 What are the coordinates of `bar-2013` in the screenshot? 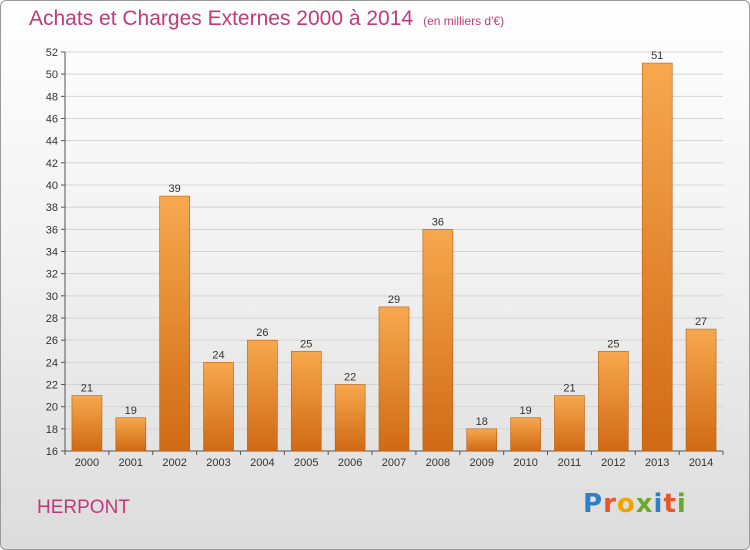 It's located at (657, 257).